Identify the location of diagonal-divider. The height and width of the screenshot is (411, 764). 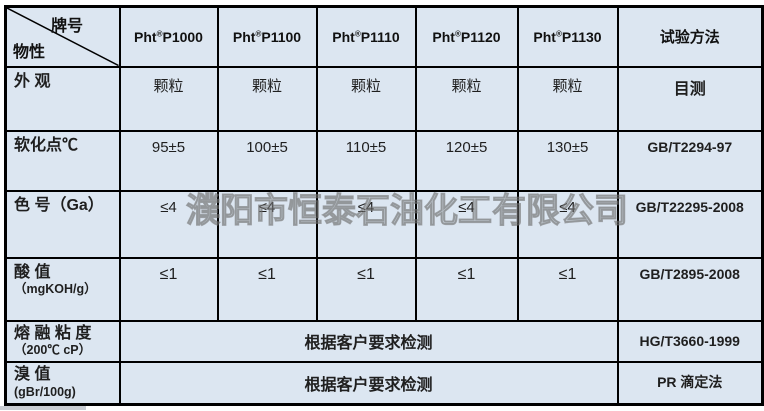
(63, 37).